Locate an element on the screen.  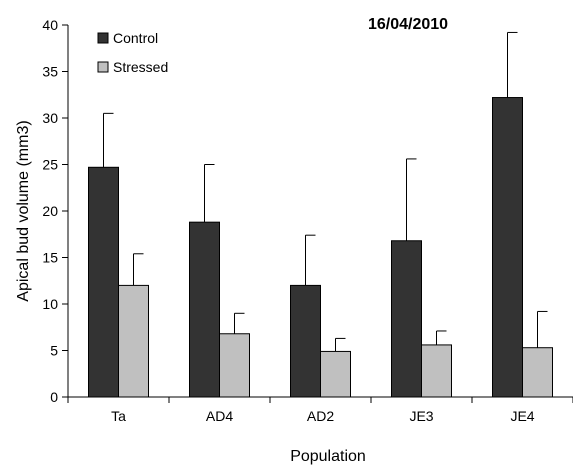
y-tick-label: 25 is located at coordinates (50, 165).